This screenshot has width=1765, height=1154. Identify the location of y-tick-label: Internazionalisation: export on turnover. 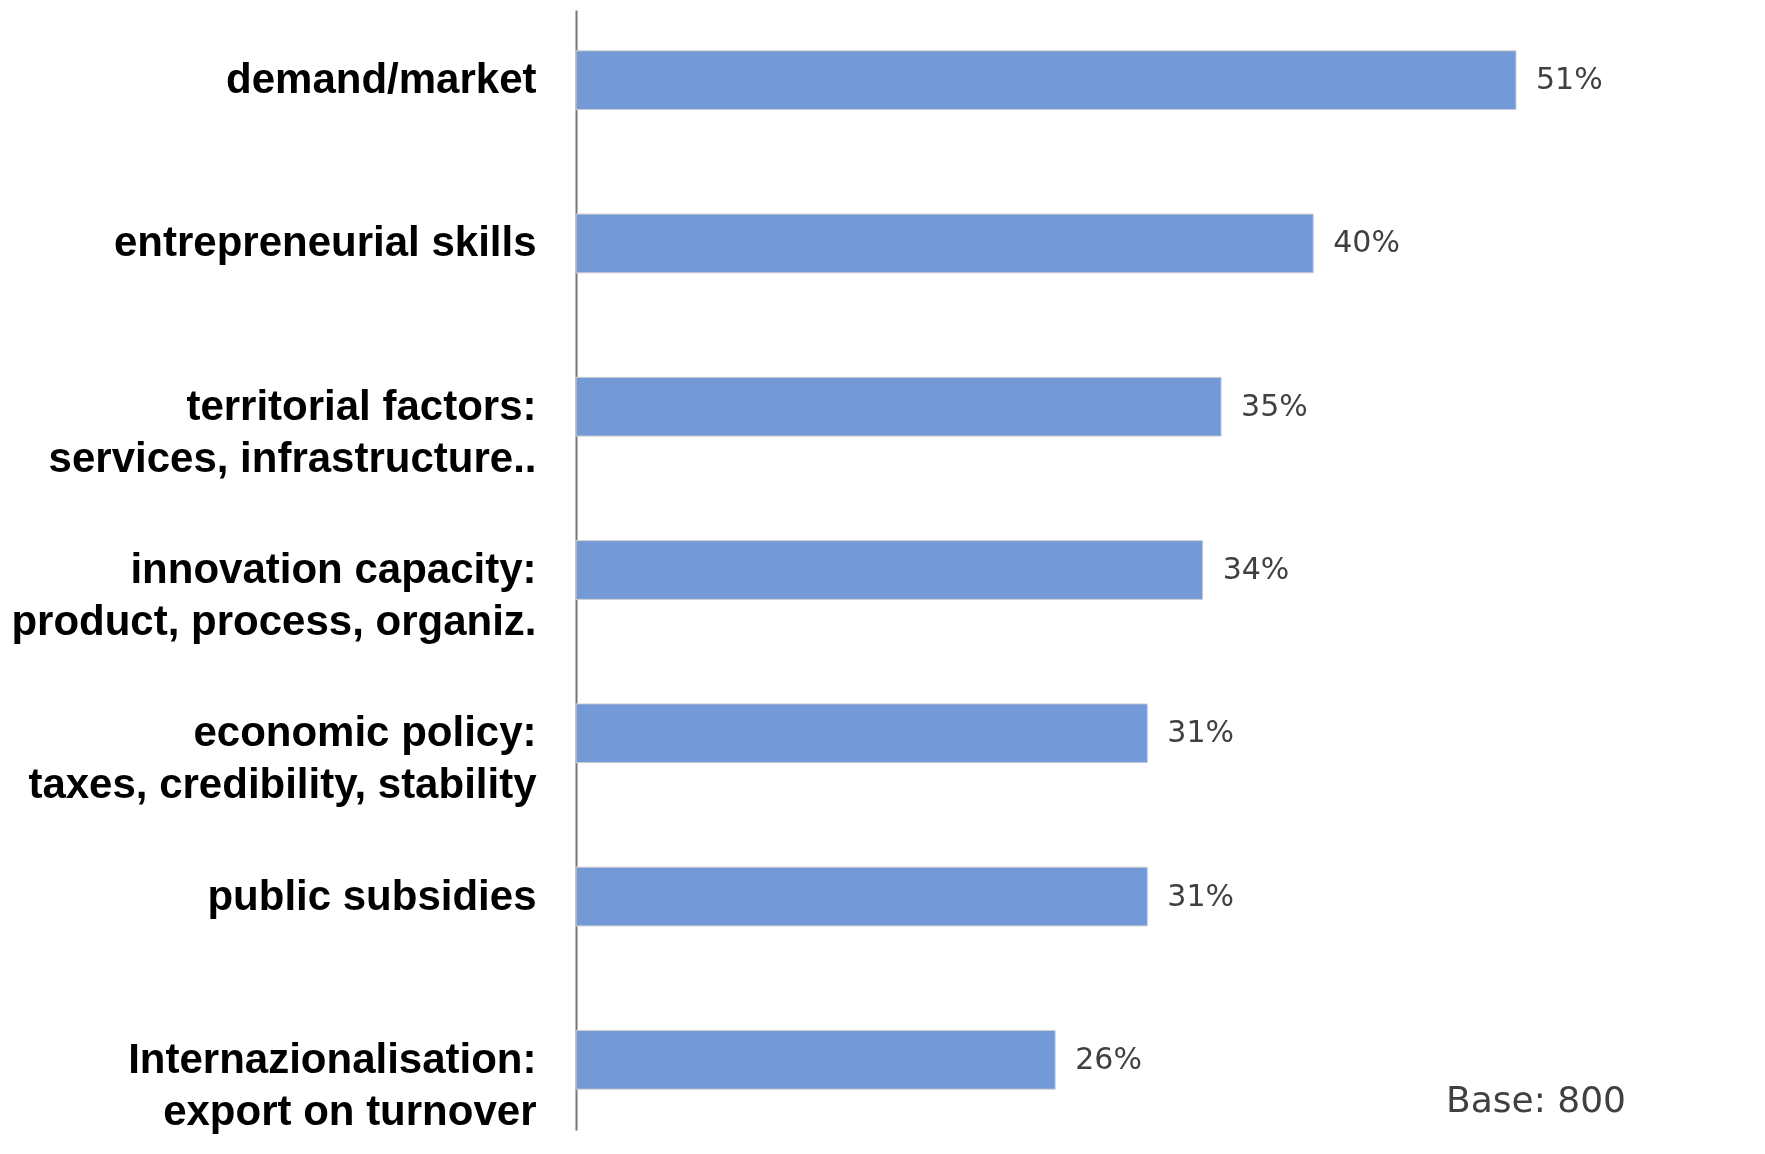
(332, 1084).